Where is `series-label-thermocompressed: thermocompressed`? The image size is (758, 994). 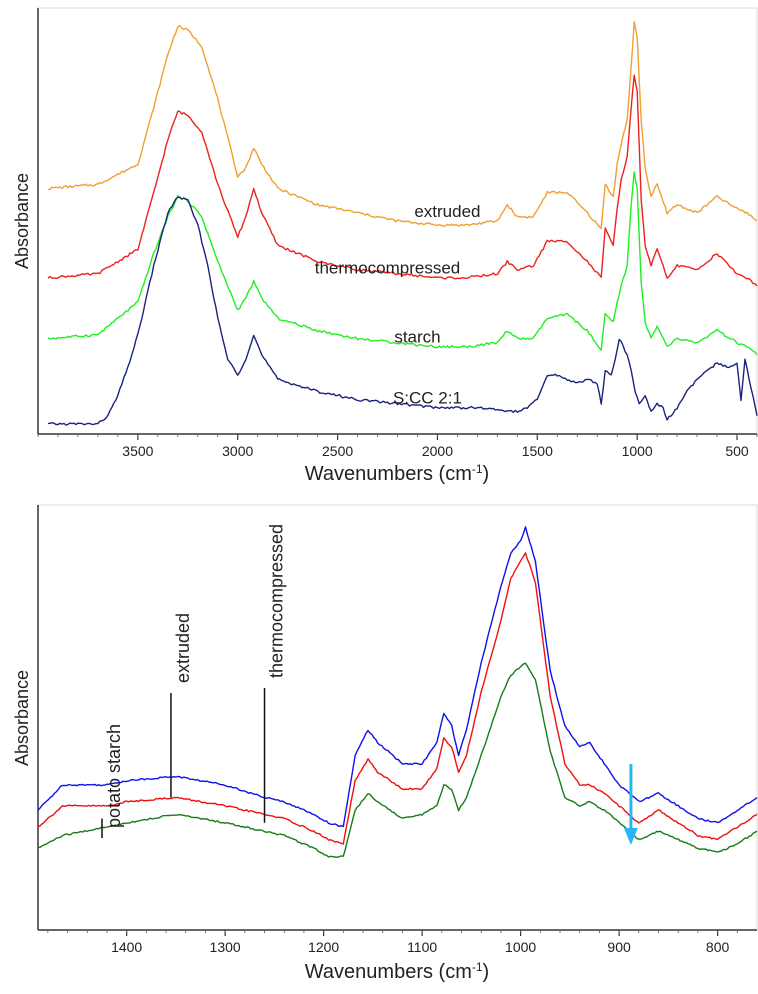
series-label-thermocompressed: thermocompressed is located at coordinates (388, 268).